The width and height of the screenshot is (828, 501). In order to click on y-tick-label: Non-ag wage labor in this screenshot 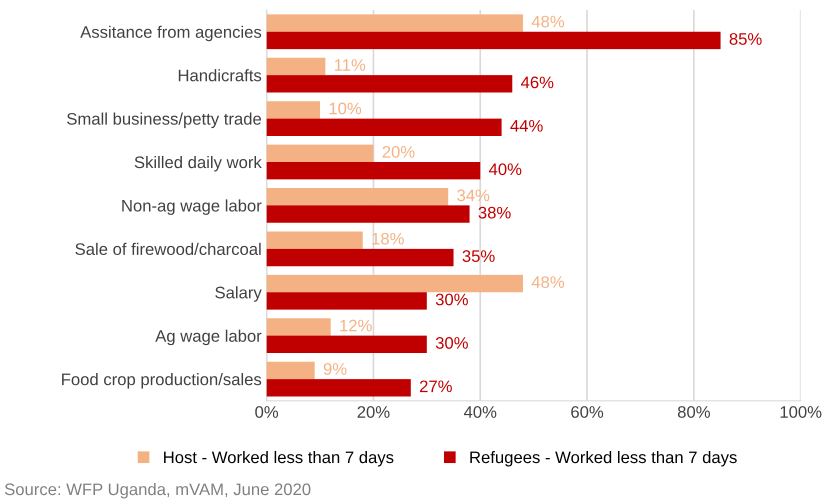, I will do `click(192, 207)`.